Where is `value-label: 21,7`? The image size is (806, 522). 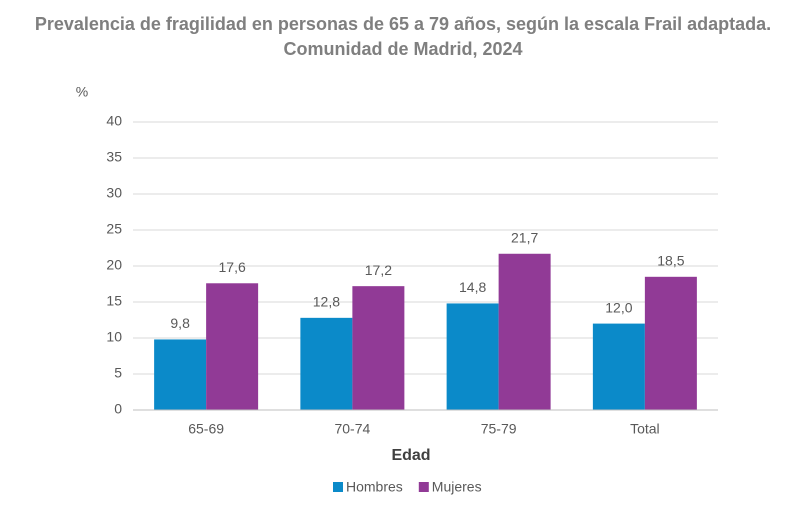
value-label: 21,7 is located at coordinates (524, 237).